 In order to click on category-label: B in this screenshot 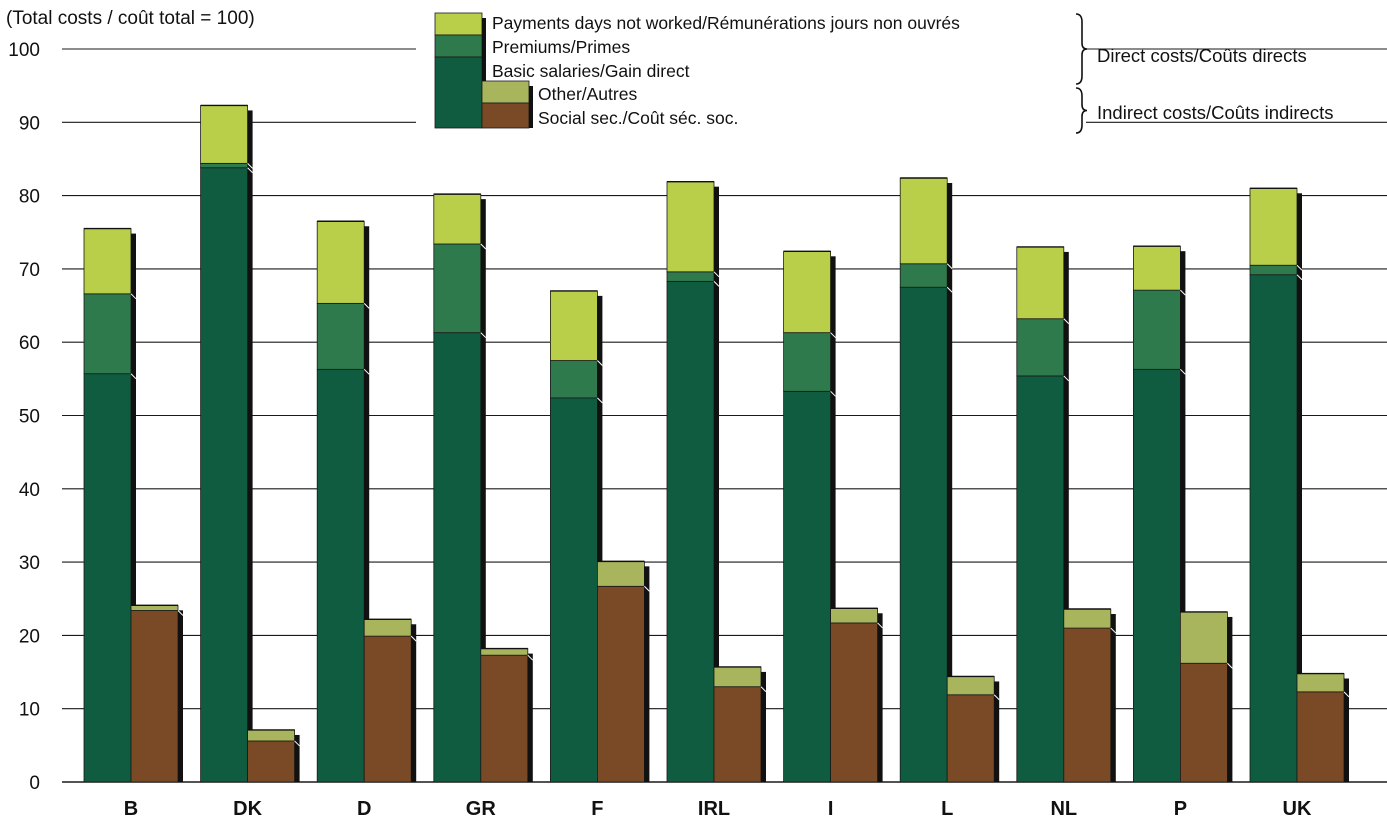, I will do `click(131, 809)`.